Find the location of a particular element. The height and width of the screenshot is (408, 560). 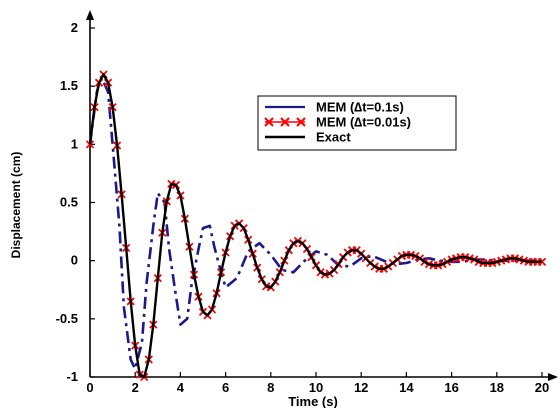

x-axis-ticks: 0 2 4 6 8 10 12 14 16 18 20 is located at coordinates (317, 383).